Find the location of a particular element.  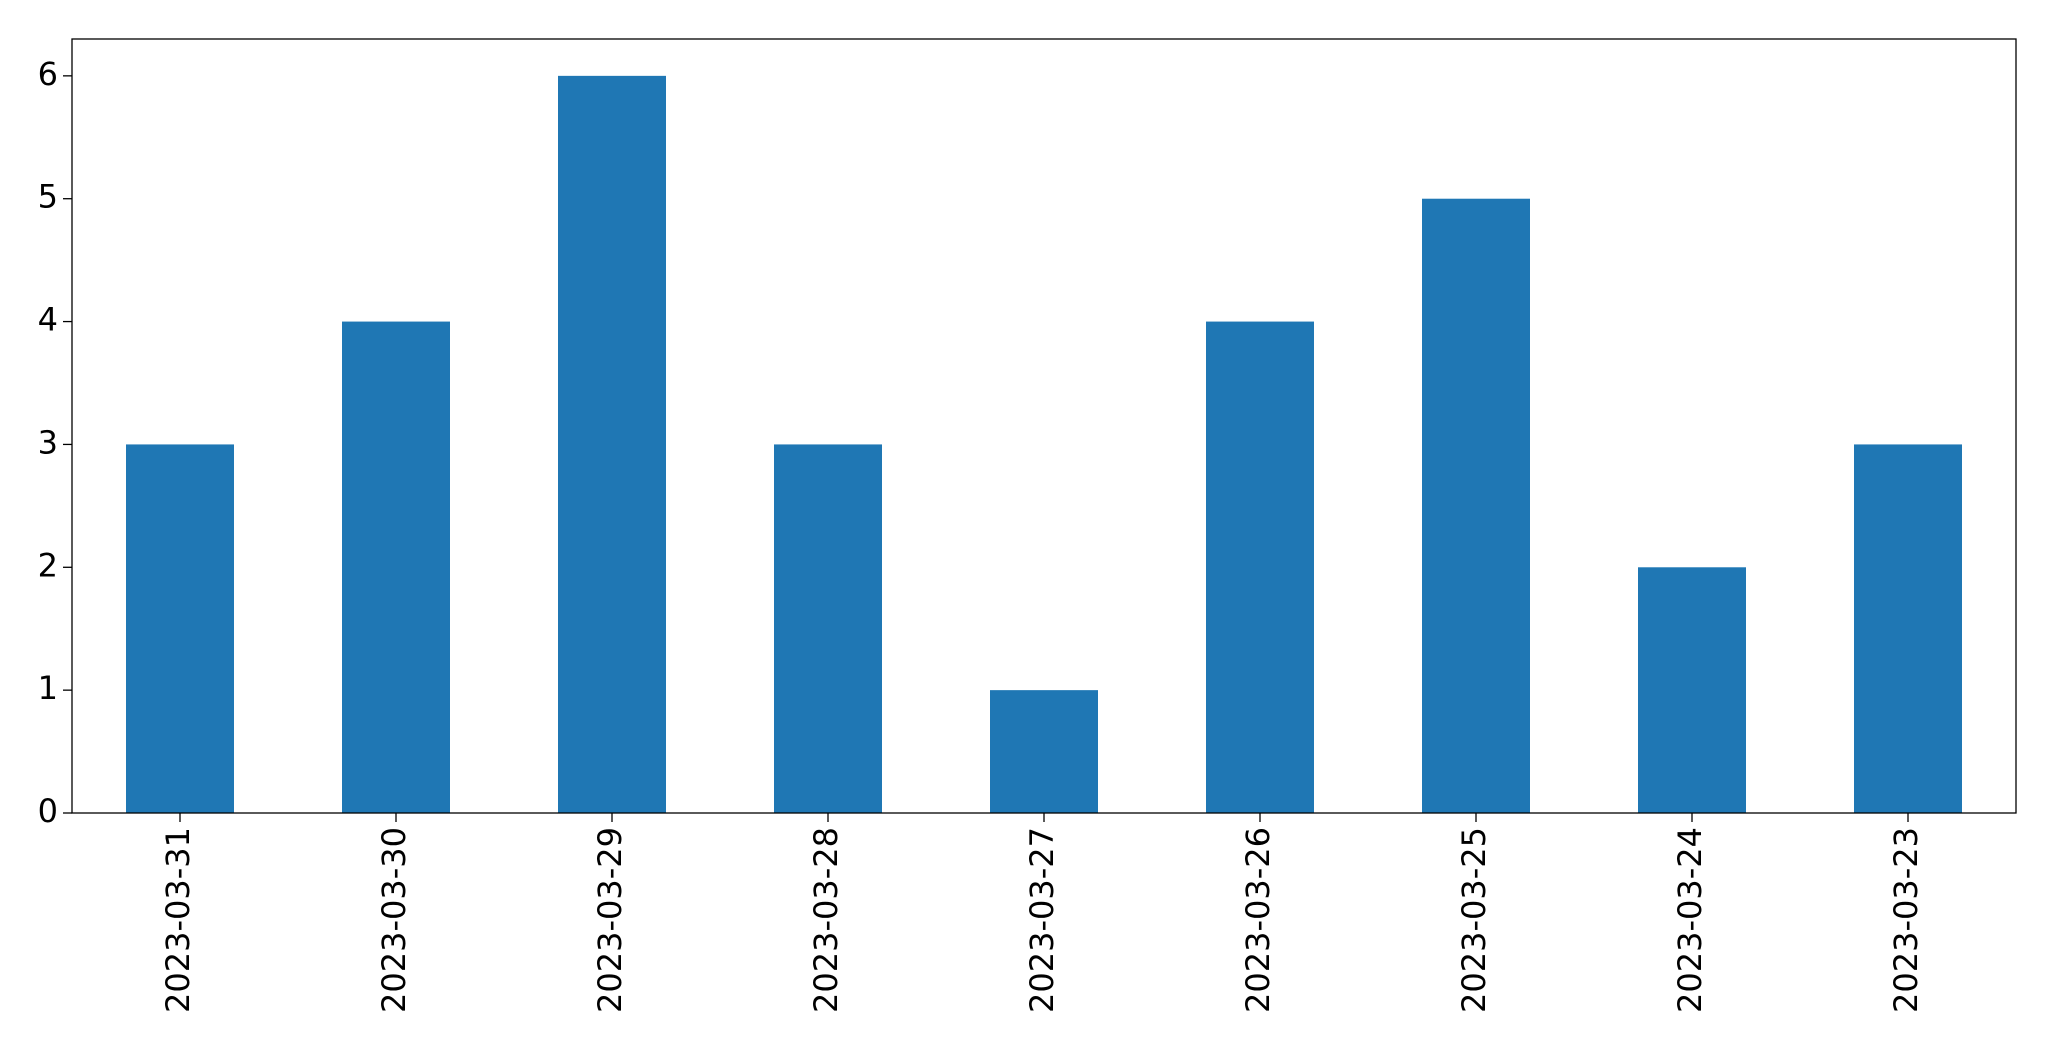

x-tick-label: 2023-03-27 is located at coordinates (1042, 920).